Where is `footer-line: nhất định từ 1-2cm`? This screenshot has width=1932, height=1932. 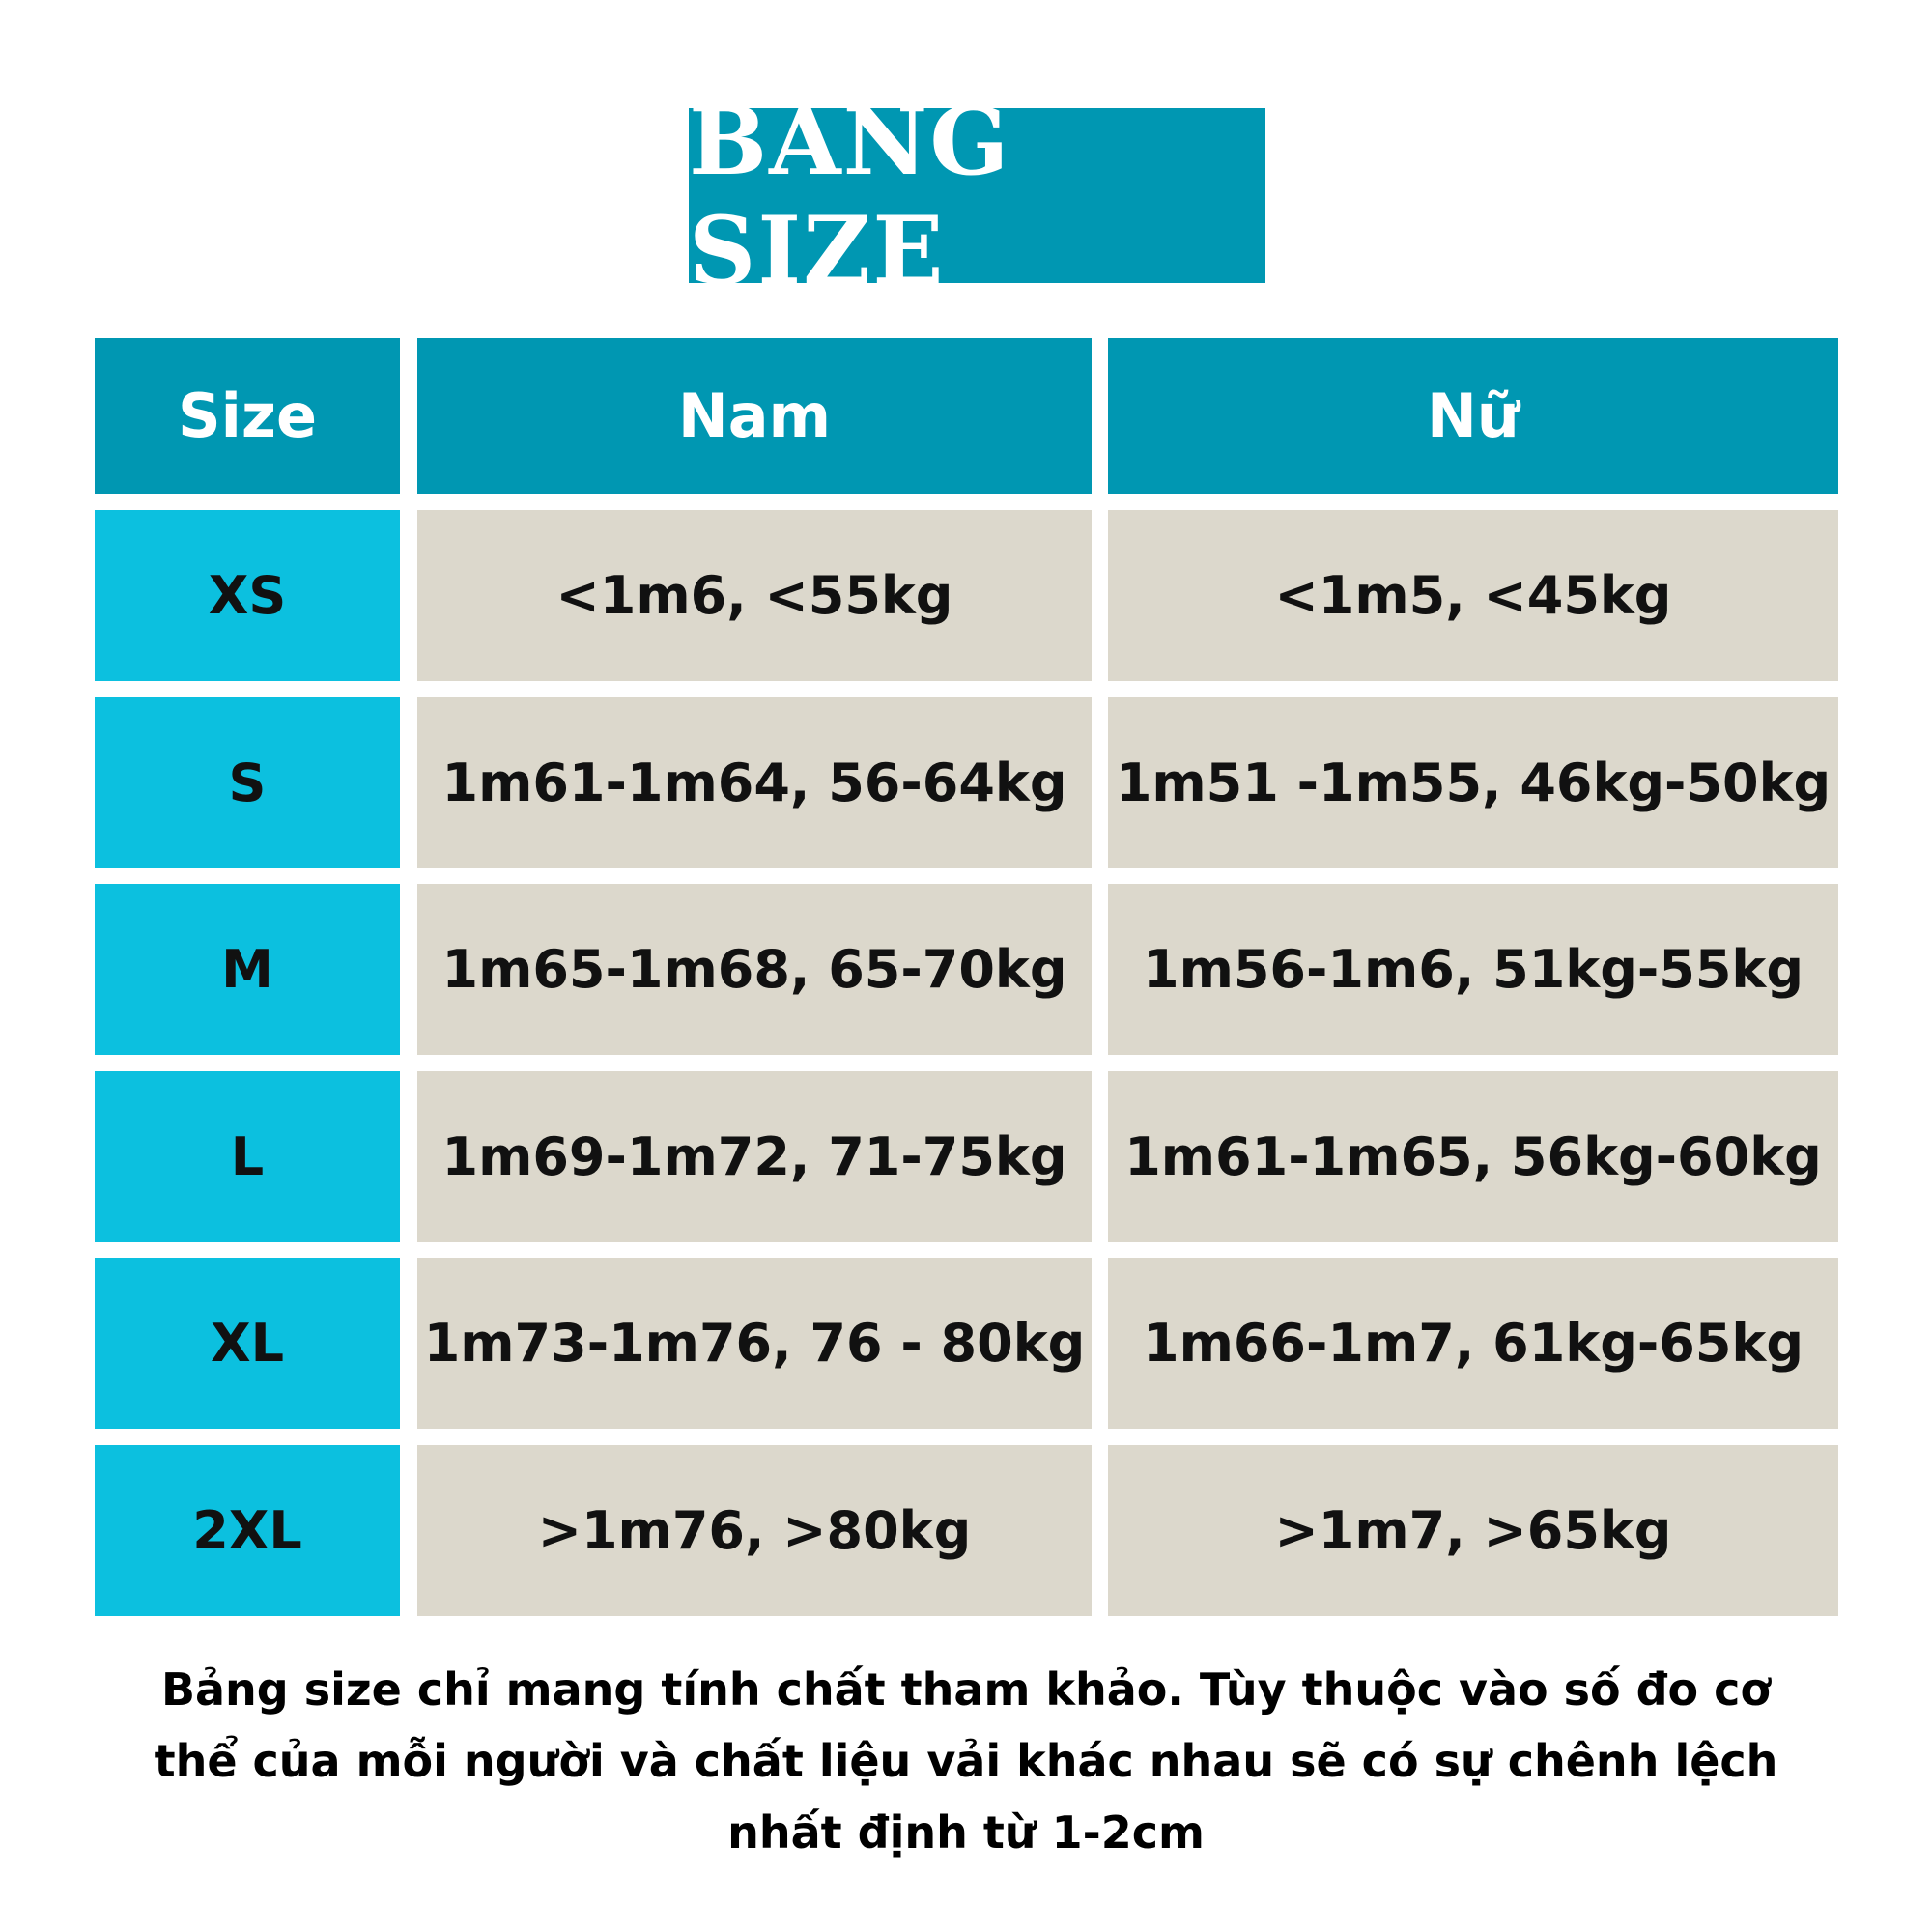 footer-line: nhất định từ 1-2cm is located at coordinates (966, 1832).